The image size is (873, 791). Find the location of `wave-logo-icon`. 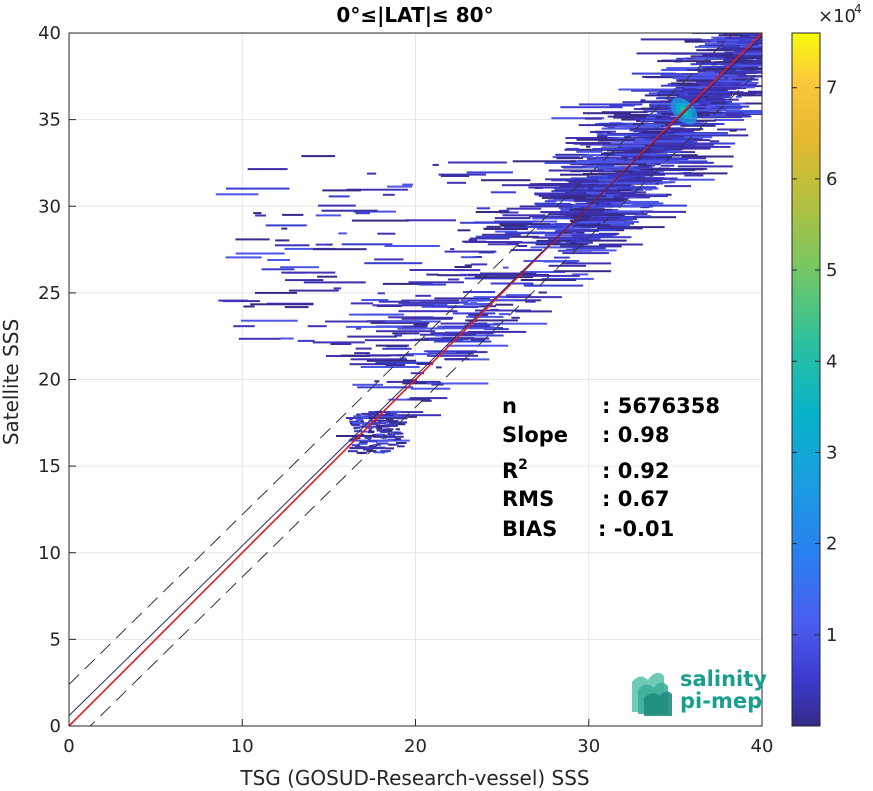

wave-logo-icon is located at coordinates (652, 694).